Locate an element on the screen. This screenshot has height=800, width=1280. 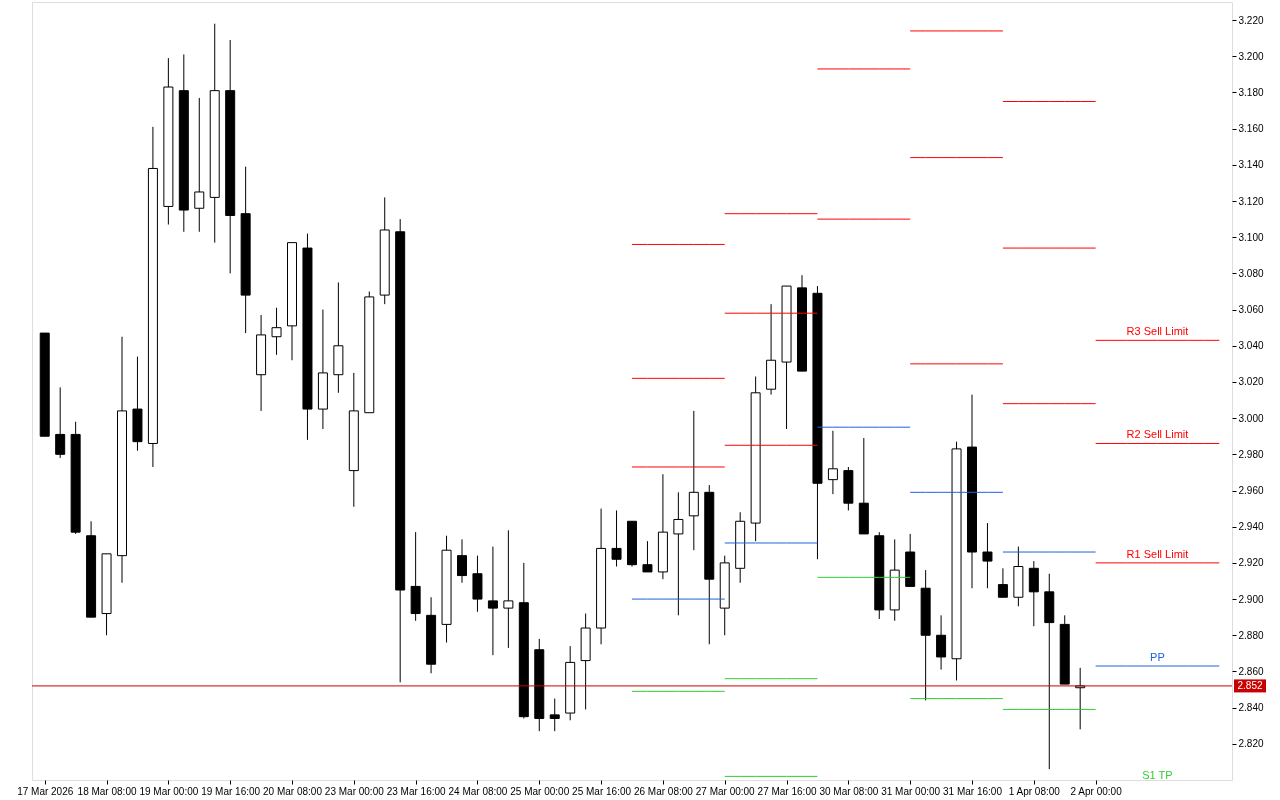
y-tick-label: 2.860 is located at coordinates (1251, 671).